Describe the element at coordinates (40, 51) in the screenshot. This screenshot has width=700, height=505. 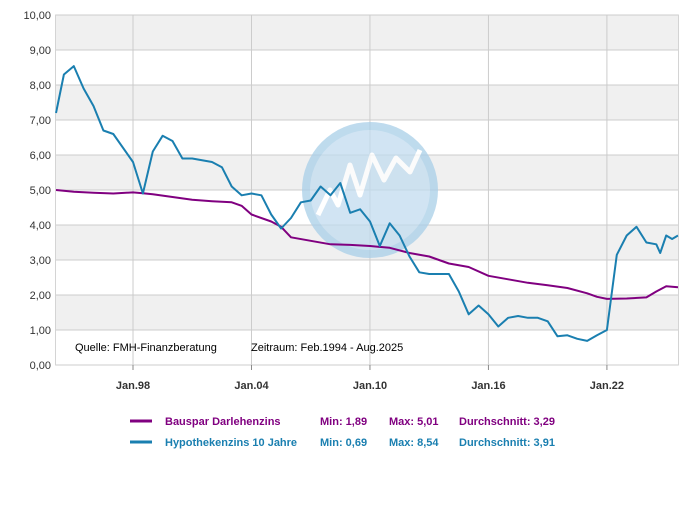
I see `y-tick-label: 9,00` at that location.